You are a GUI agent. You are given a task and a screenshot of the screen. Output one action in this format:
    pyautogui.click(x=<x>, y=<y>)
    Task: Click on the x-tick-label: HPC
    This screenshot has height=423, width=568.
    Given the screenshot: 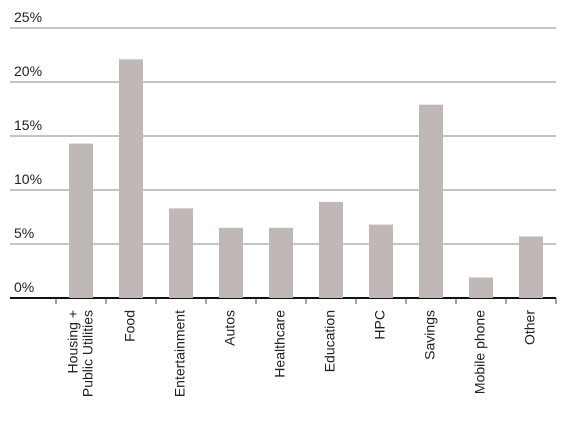 What is the action you would take?
    pyautogui.click(x=380, y=325)
    